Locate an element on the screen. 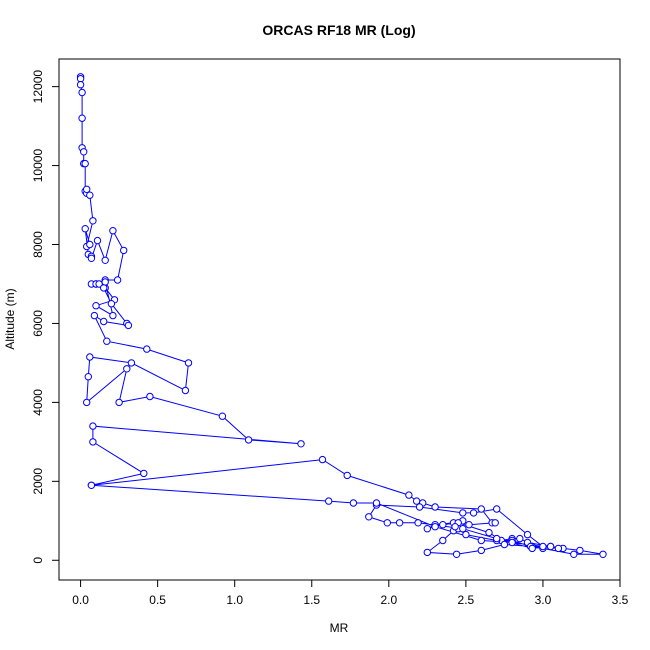 The width and height of the screenshot is (650, 650). x-tick-label: 0.0 is located at coordinates (80, 600).